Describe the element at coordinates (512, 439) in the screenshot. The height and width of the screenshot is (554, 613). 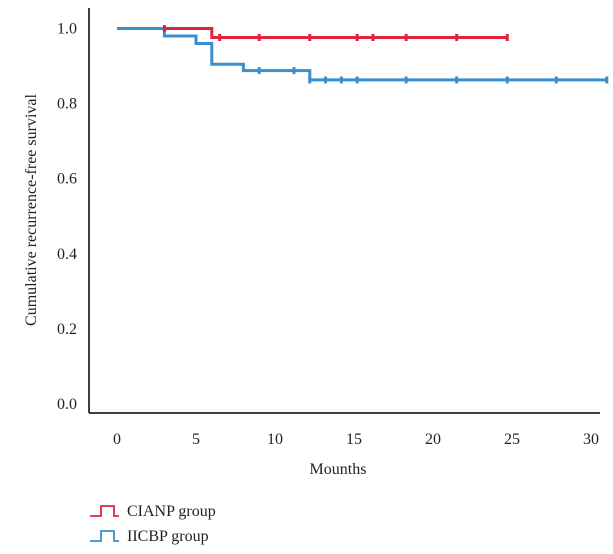
I see `x-tick-label: 25` at that location.